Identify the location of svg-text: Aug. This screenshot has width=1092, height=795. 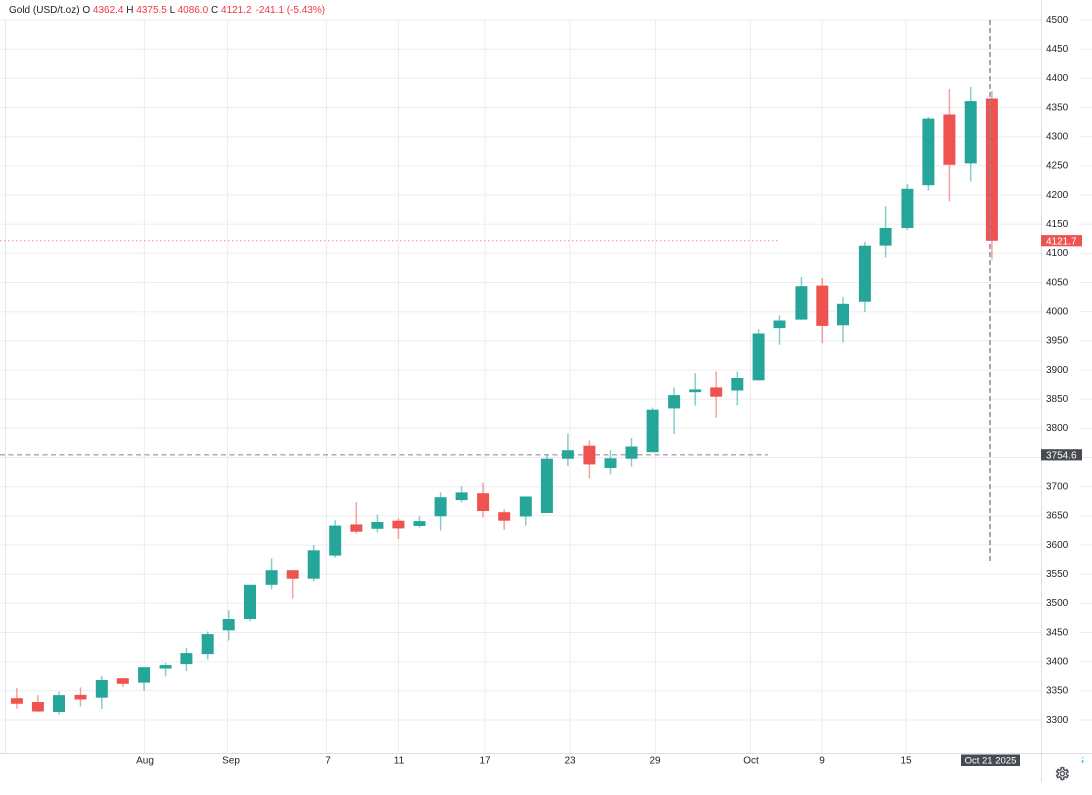
(145, 761).